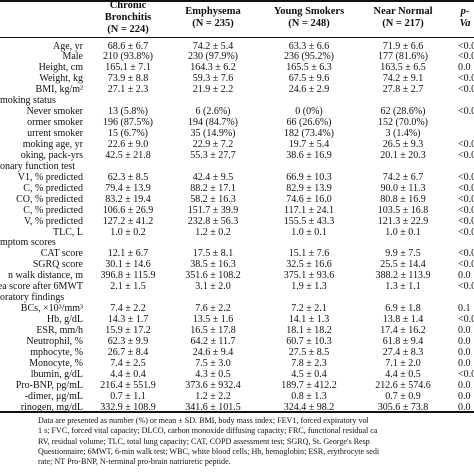 The width and height of the screenshot is (474, 474). What do you see at coordinates (309, 188) in the screenshot?
I see `cell-young-smokers: 82.9 ± 13.9` at bounding box center [309, 188].